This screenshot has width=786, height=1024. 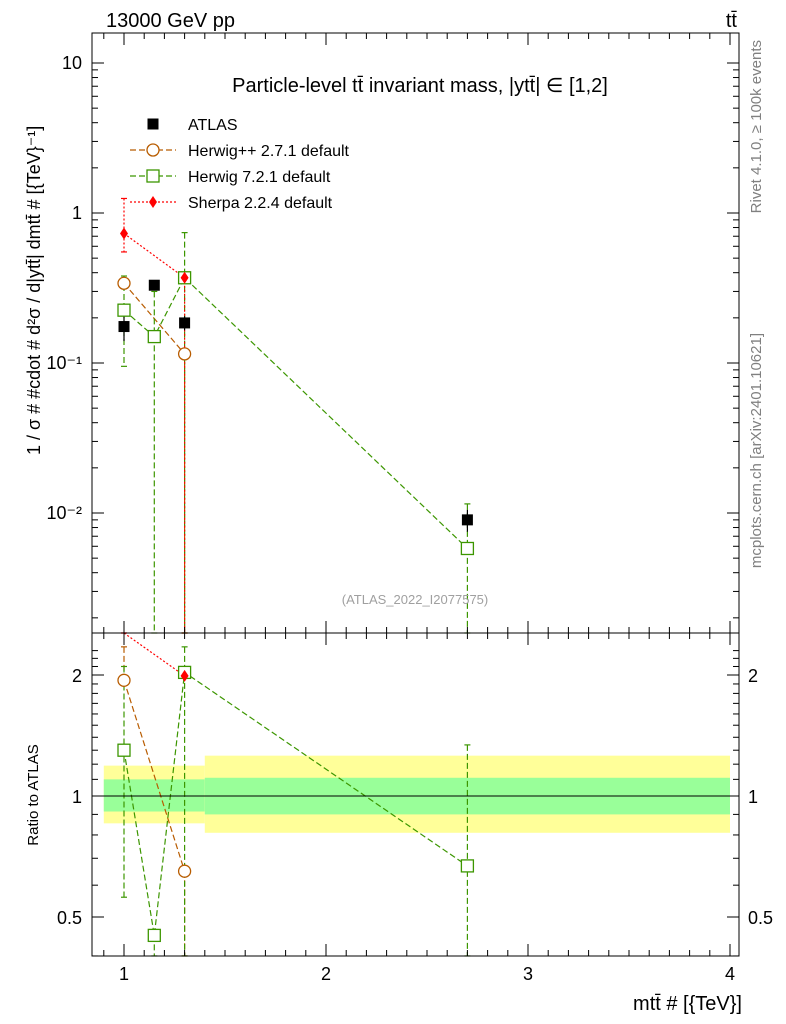 What do you see at coordinates (326, 974) in the screenshot?
I see `x-tick-label-1: 2` at bounding box center [326, 974].